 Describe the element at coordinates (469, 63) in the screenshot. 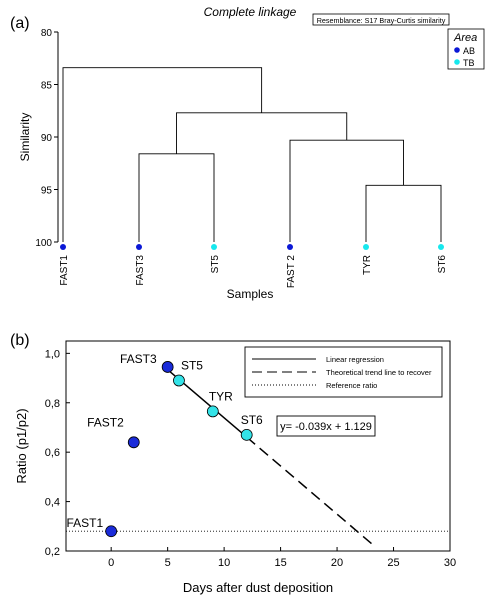

I see `area-legend-label: TB` at that location.